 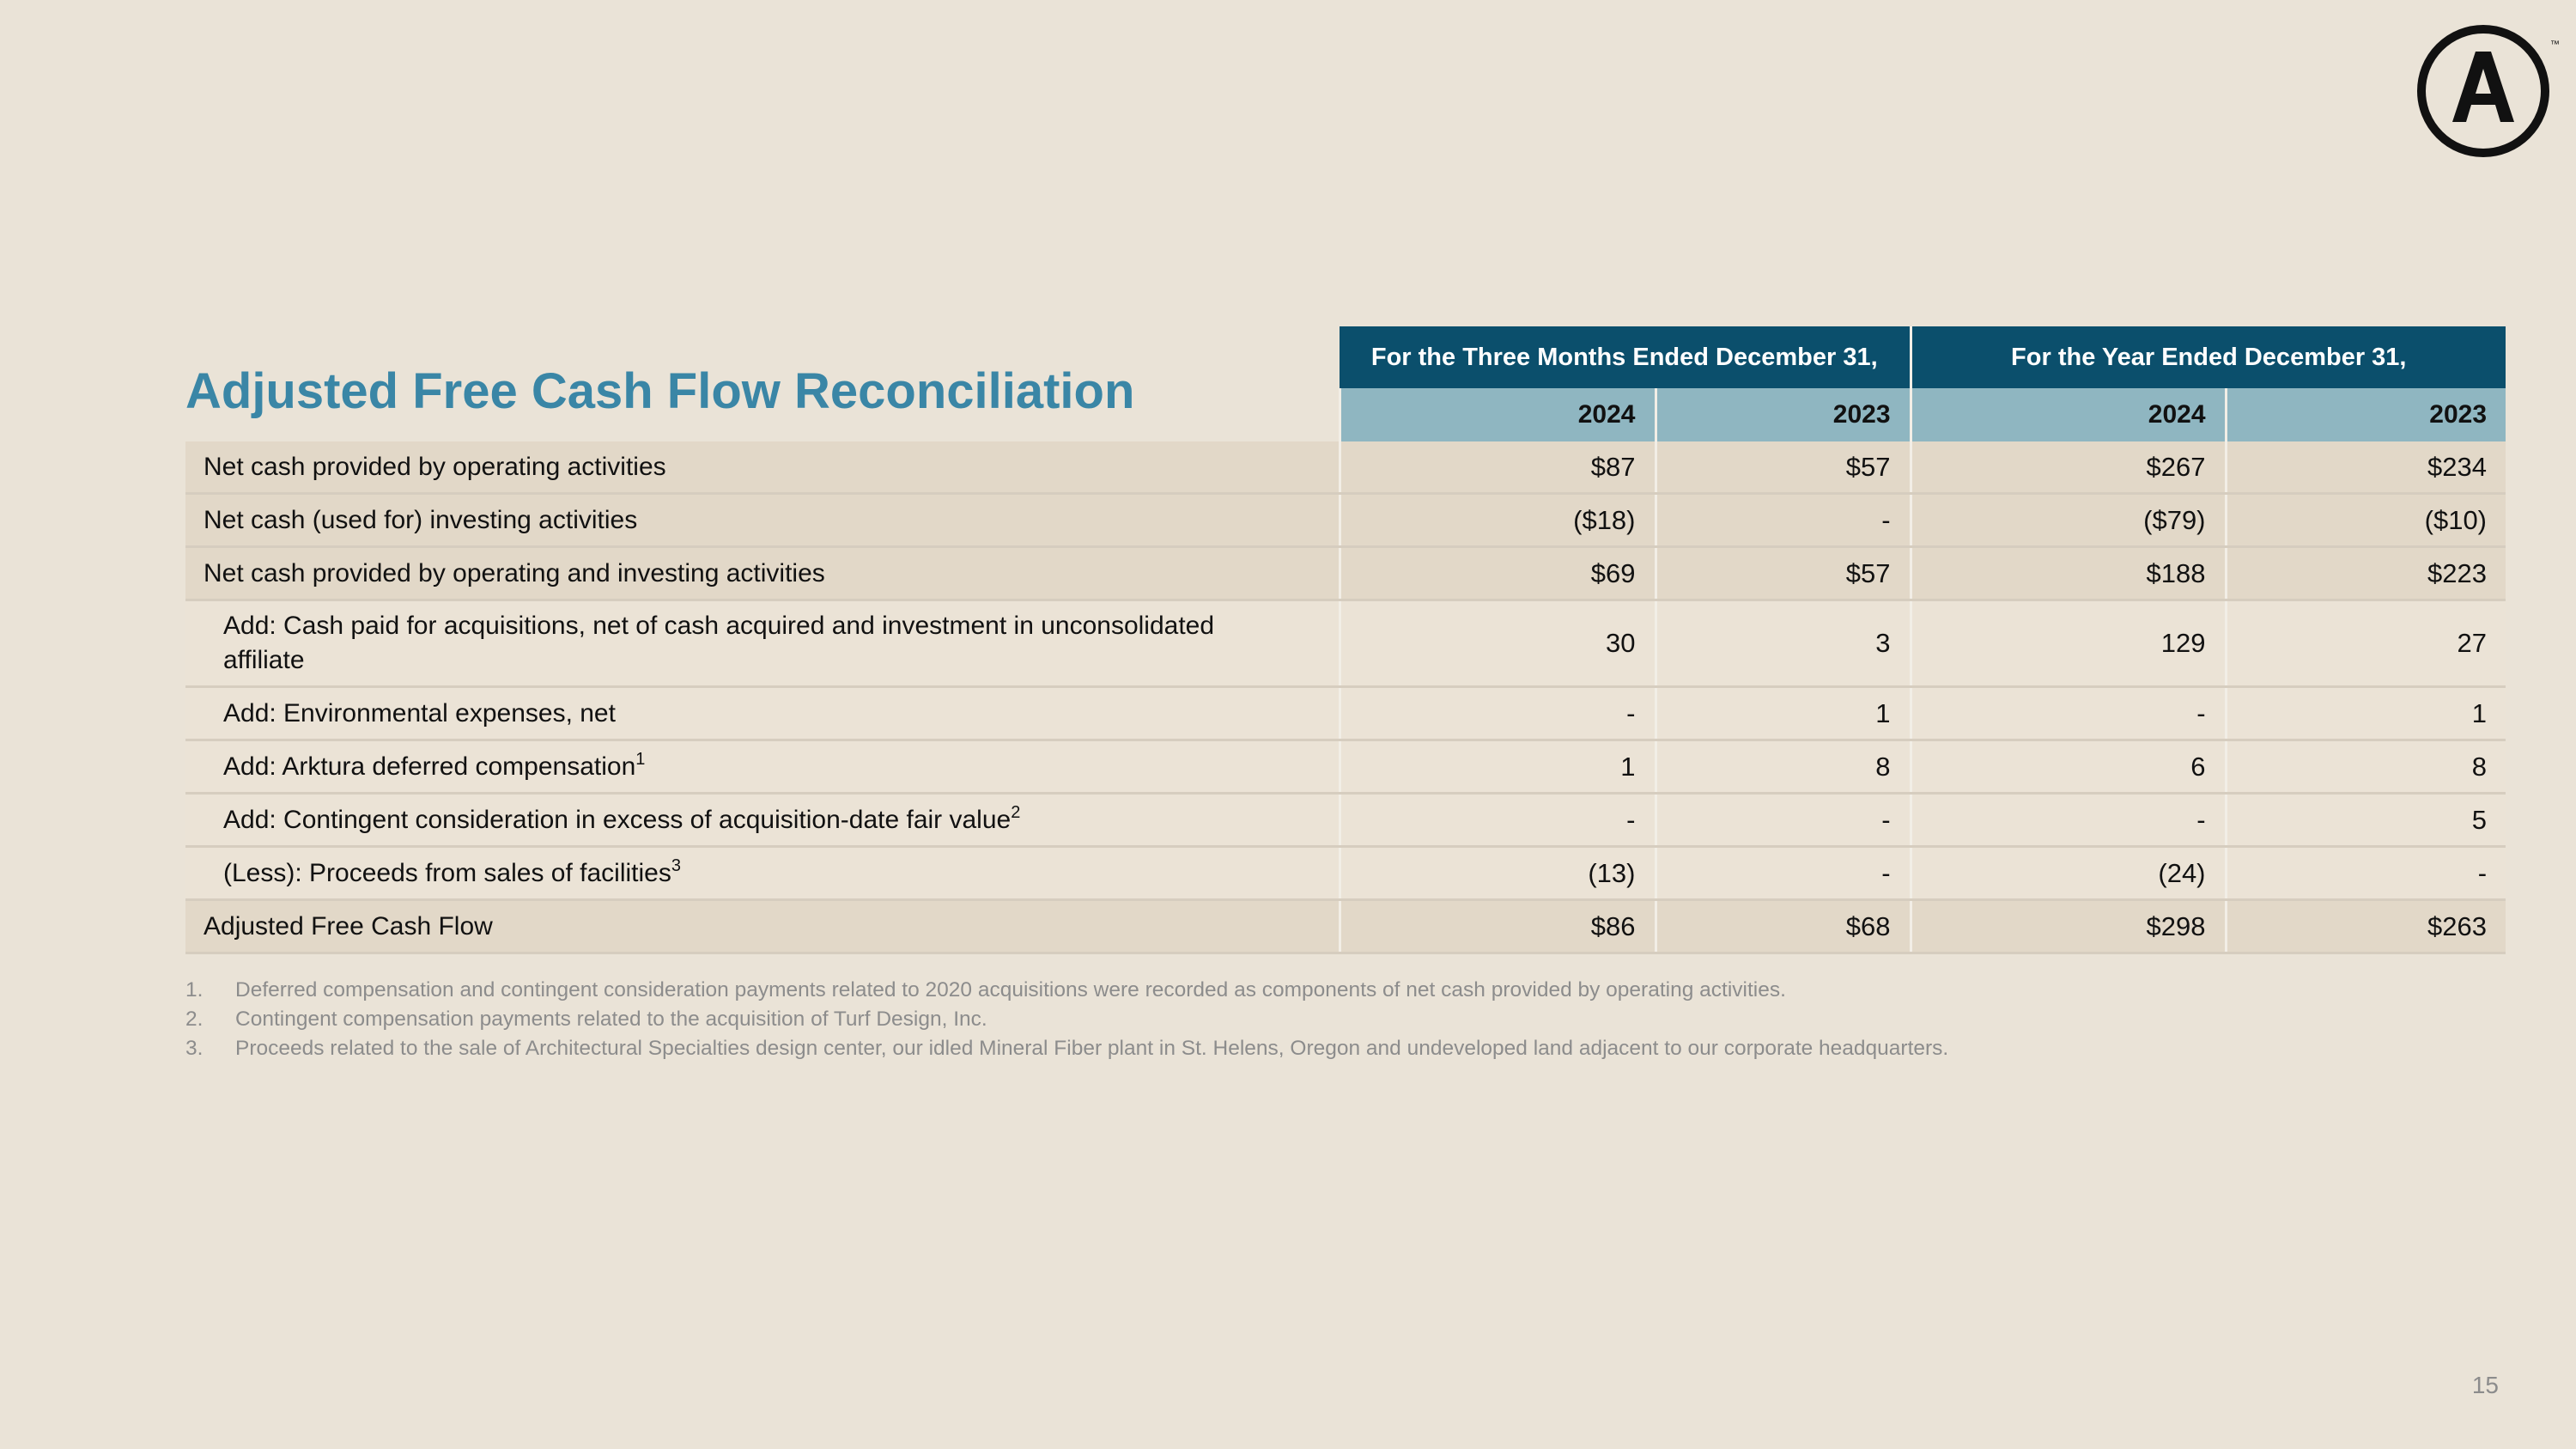 I want to click on row-label: Add: Arktura deferred compensation1, so click(x=762, y=767).